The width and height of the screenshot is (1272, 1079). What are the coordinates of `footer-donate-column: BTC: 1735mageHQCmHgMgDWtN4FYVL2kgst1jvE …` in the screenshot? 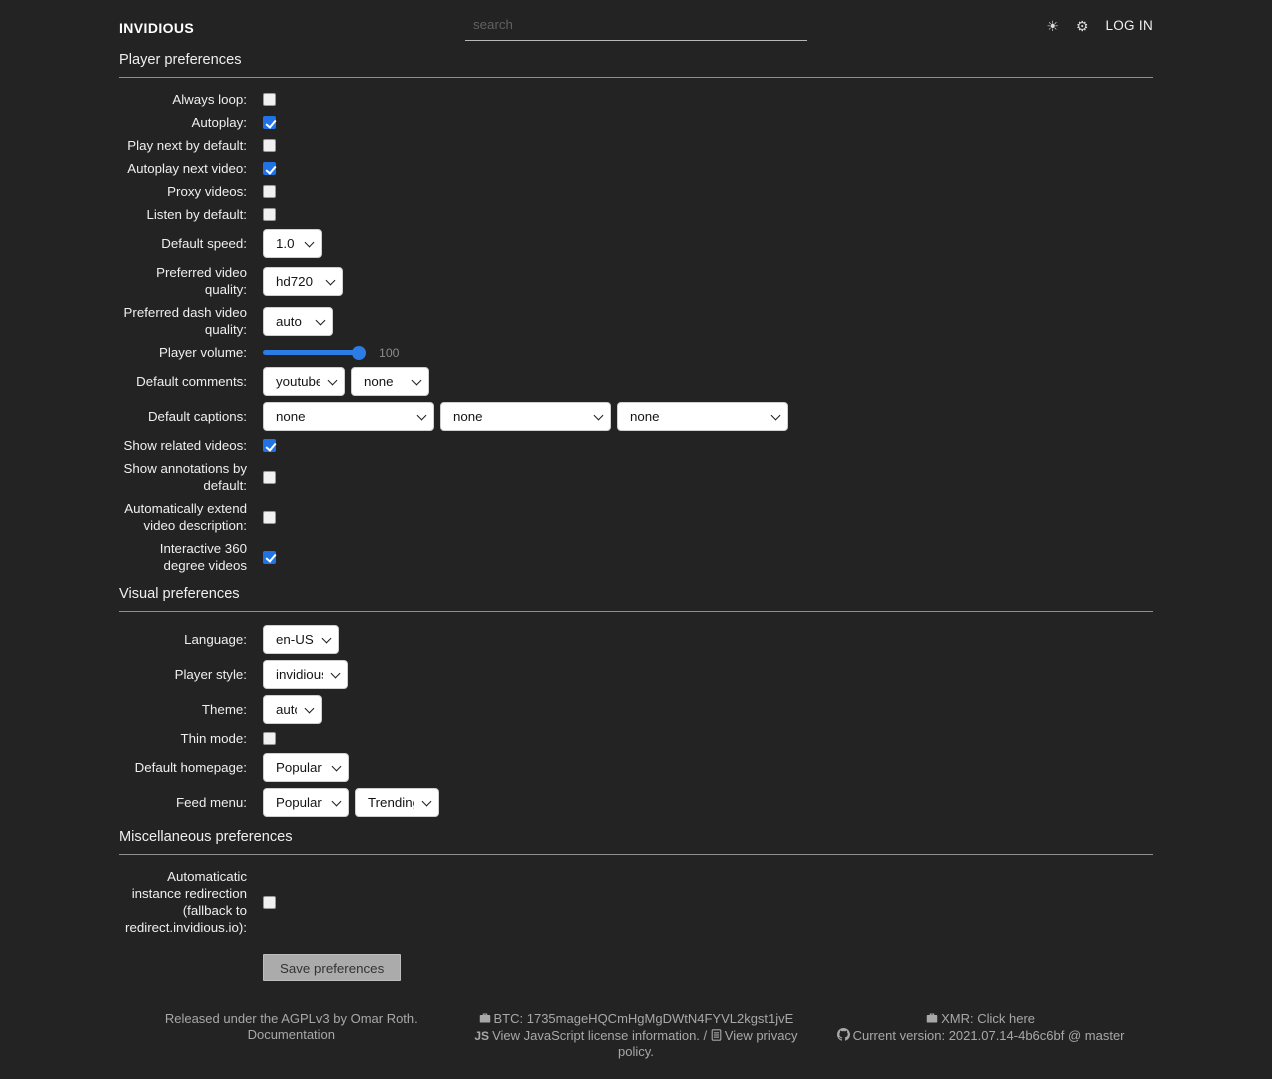 It's located at (636, 1035).